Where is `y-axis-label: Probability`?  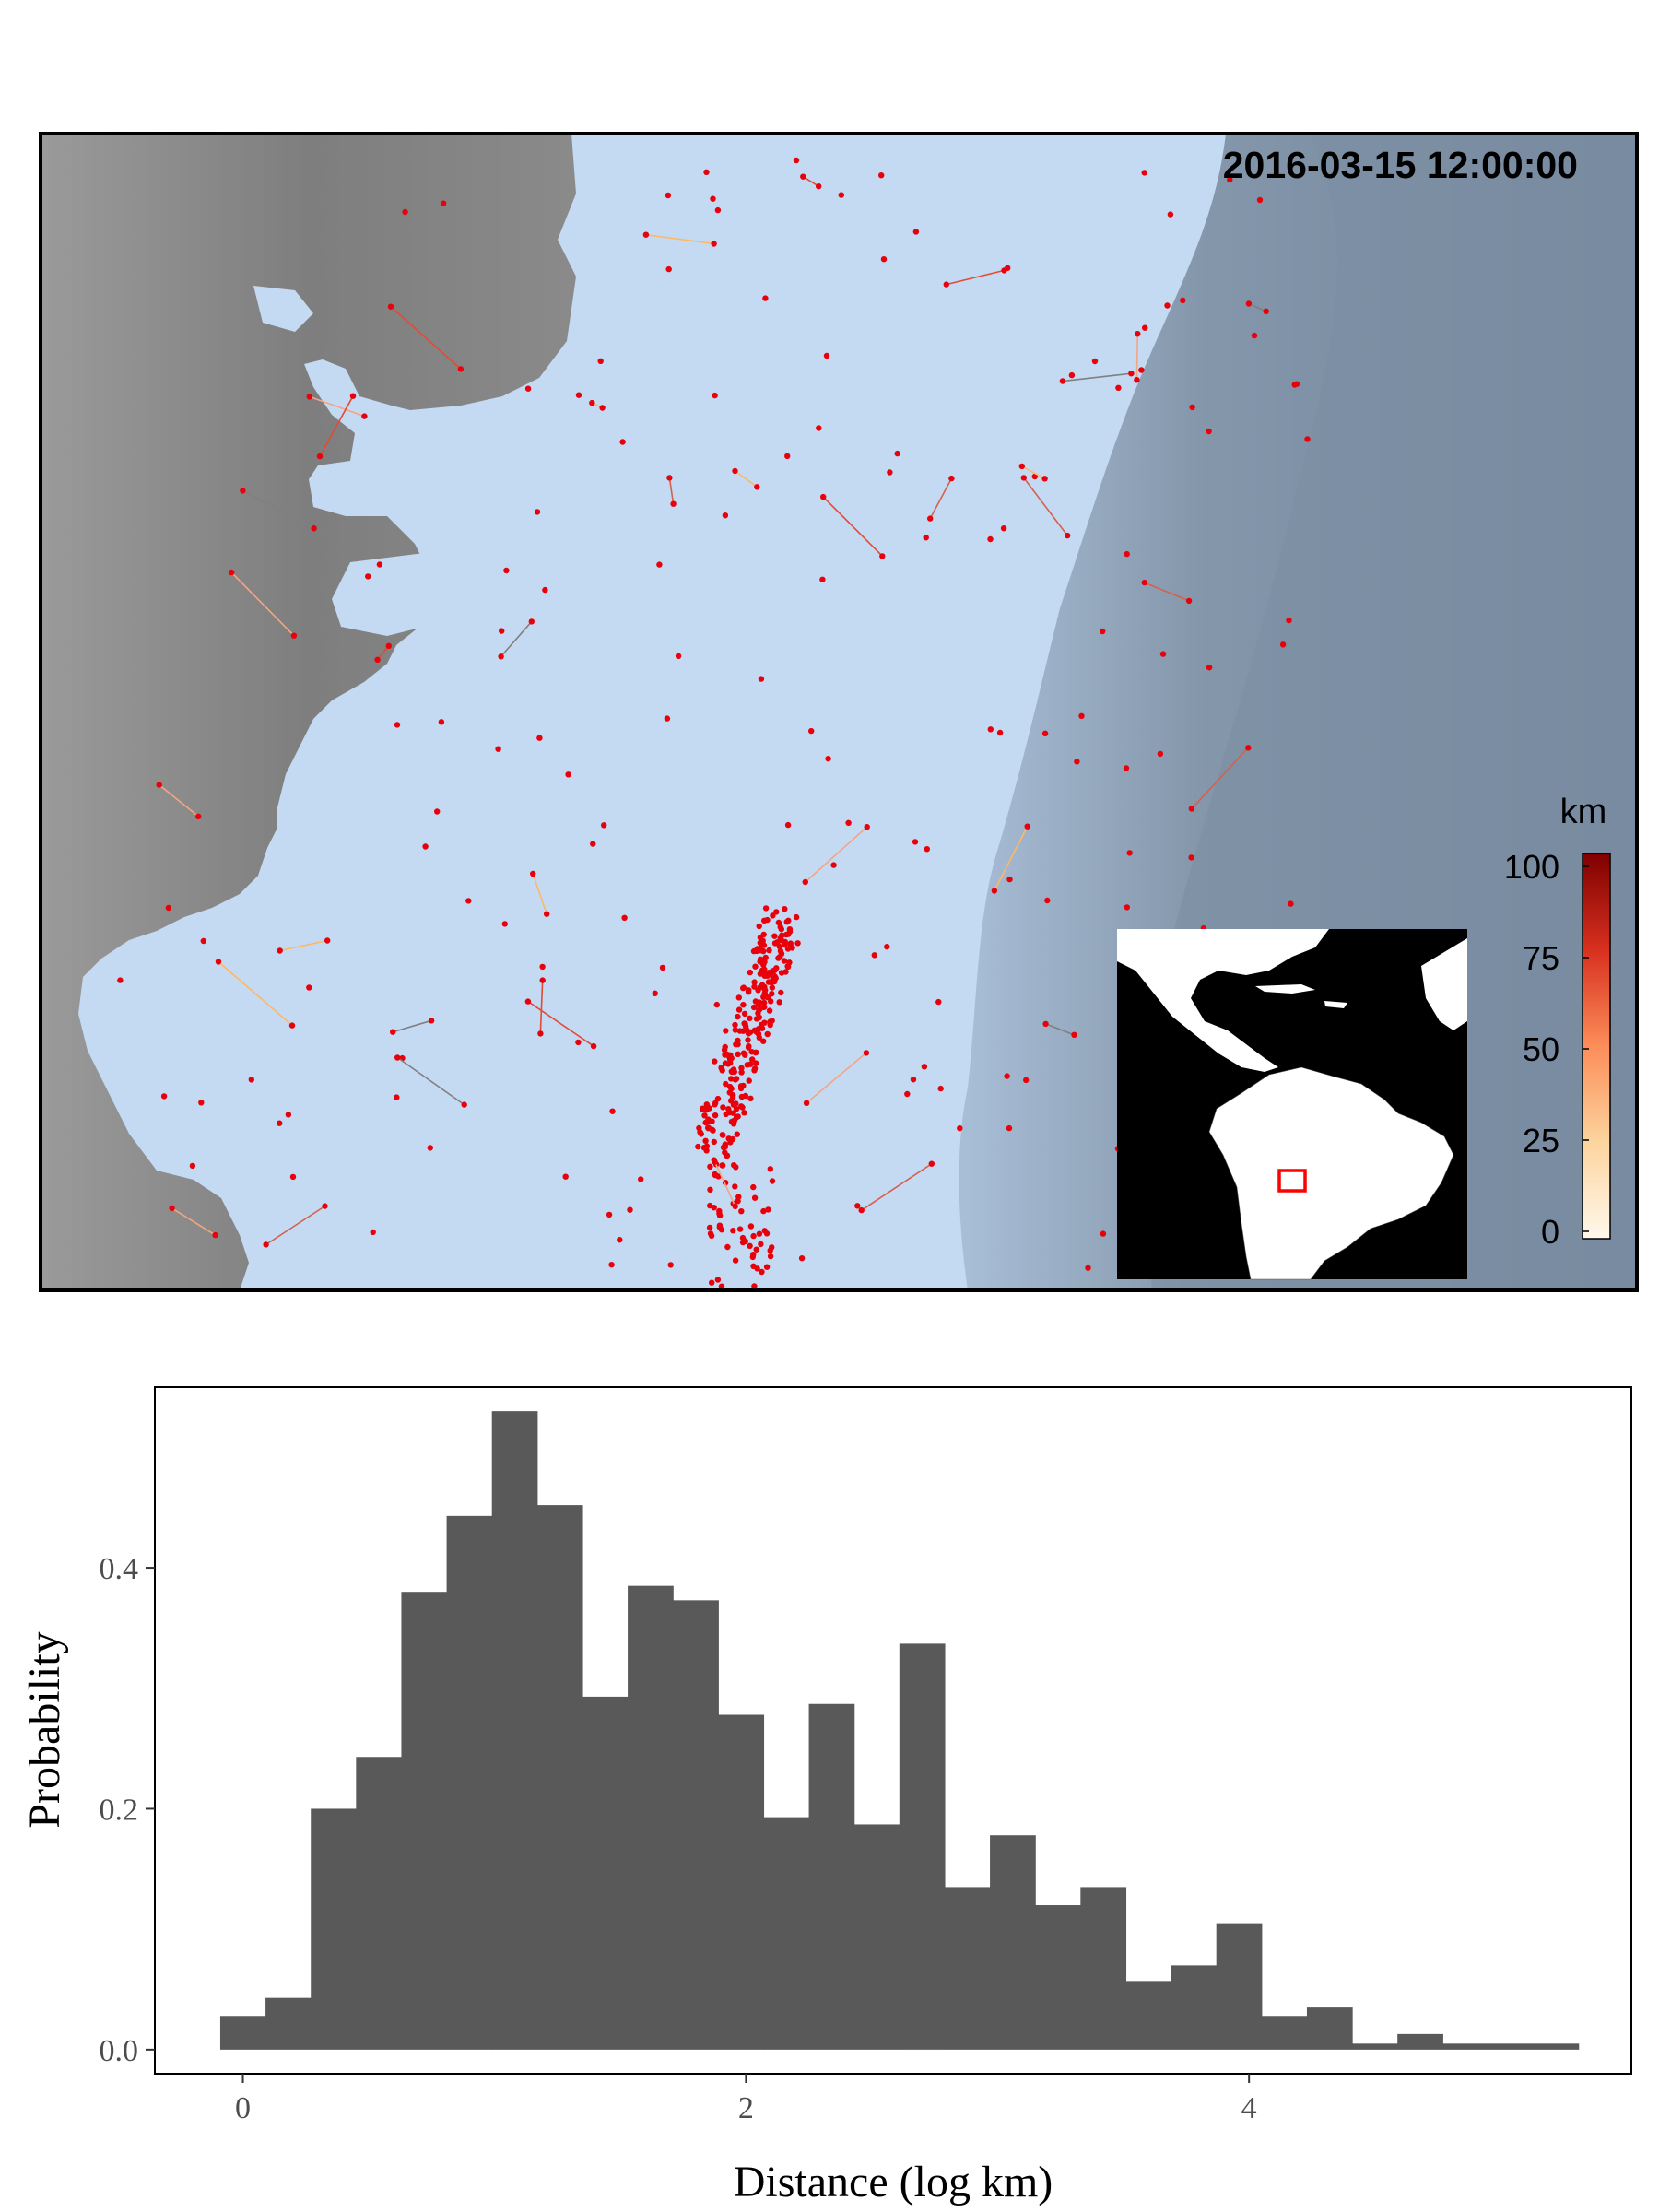
y-axis-label: Probability is located at coordinates (44, 1729).